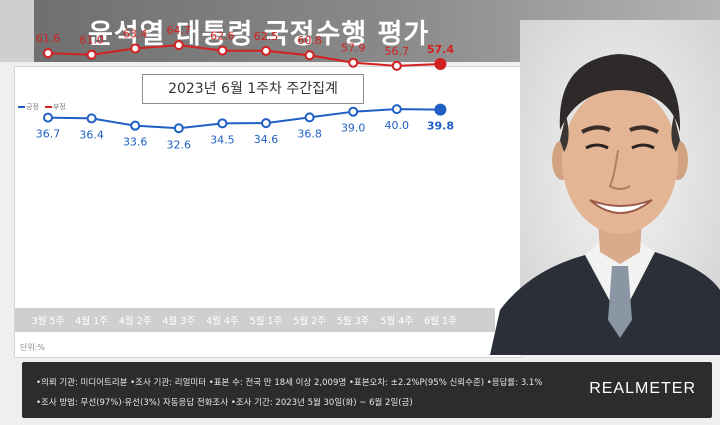 Image resolution: width=720 pixels, height=425 pixels. Describe the element at coordinates (309, 321) in the screenshot. I see `x-tick-label: 5월 2주` at that location.